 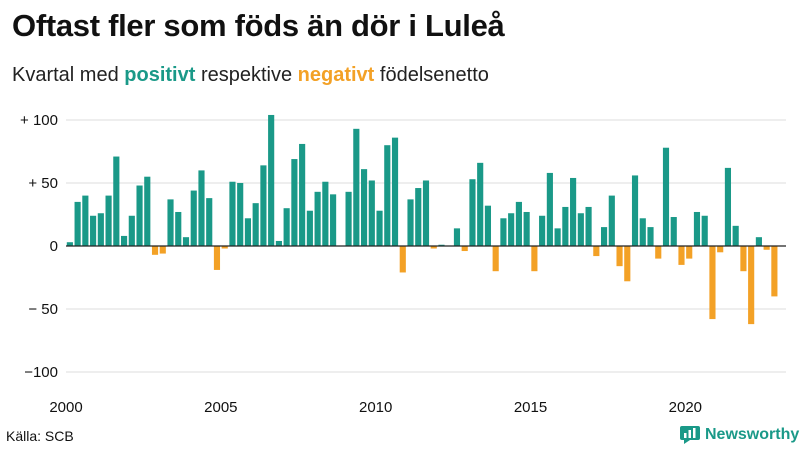 What do you see at coordinates (43, 183) in the screenshot?
I see `y-tick-label: + 50` at bounding box center [43, 183].